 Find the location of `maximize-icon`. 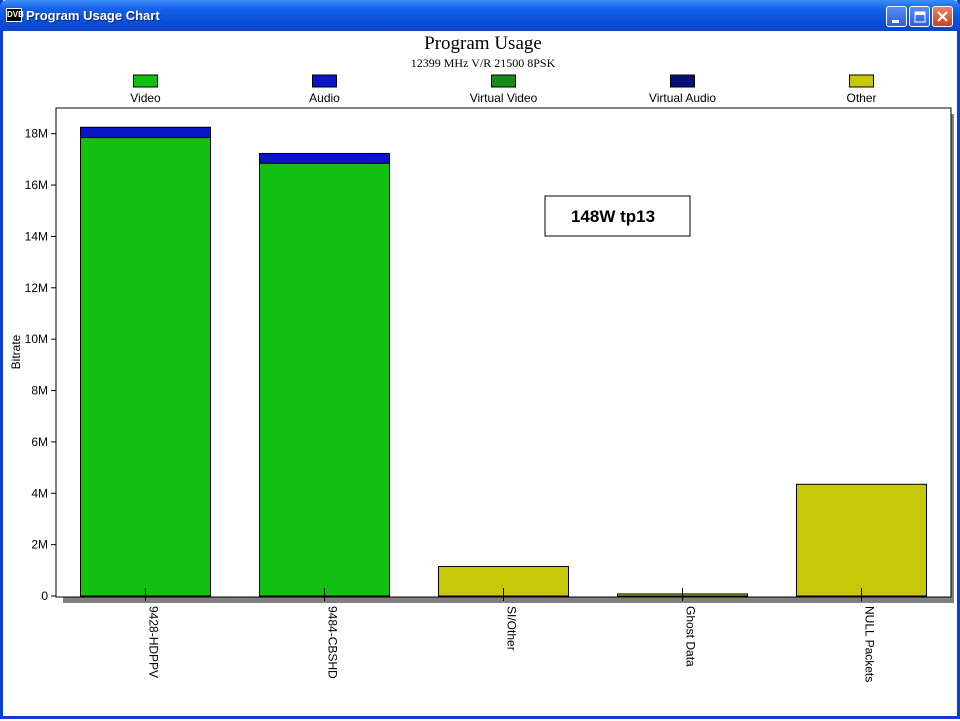

maximize-icon is located at coordinates (920, 17).